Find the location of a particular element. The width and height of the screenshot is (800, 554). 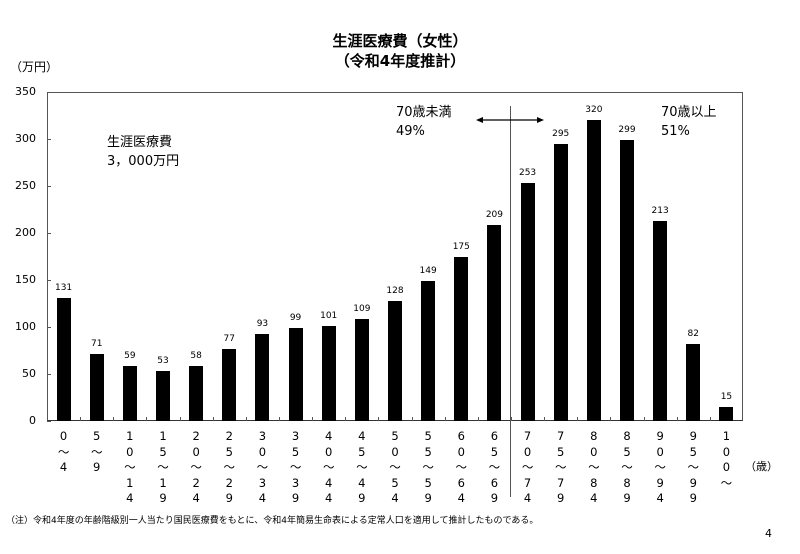

x-tick-label: 7 5 〜 7 9 is located at coordinates (560, 467).